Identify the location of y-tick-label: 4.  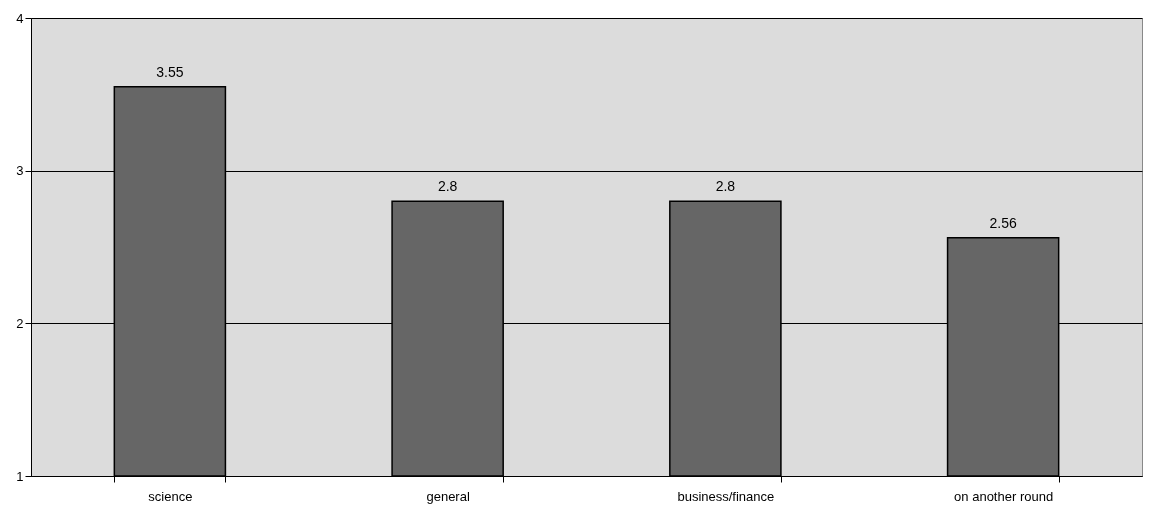
(20, 18).